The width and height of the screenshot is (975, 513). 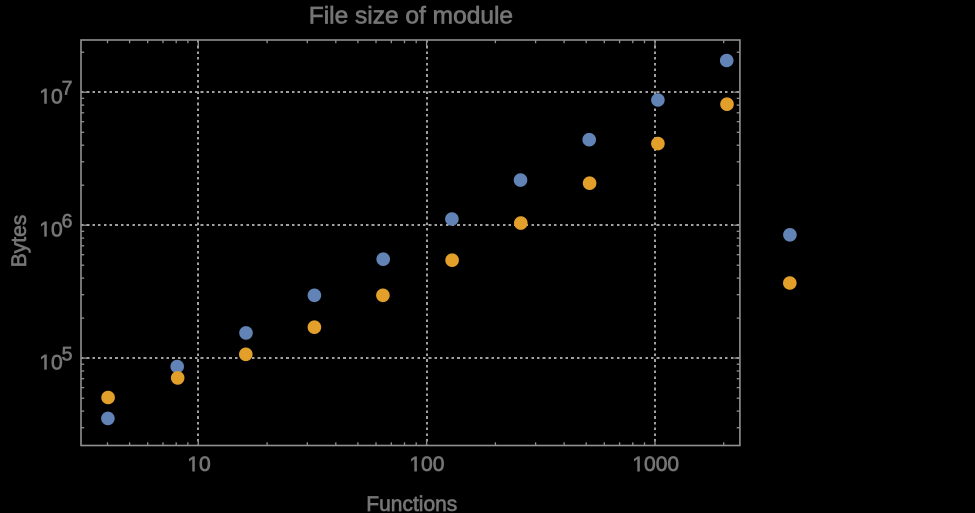 I want to click on svg-text: Bytes, so click(x=19, y=241).